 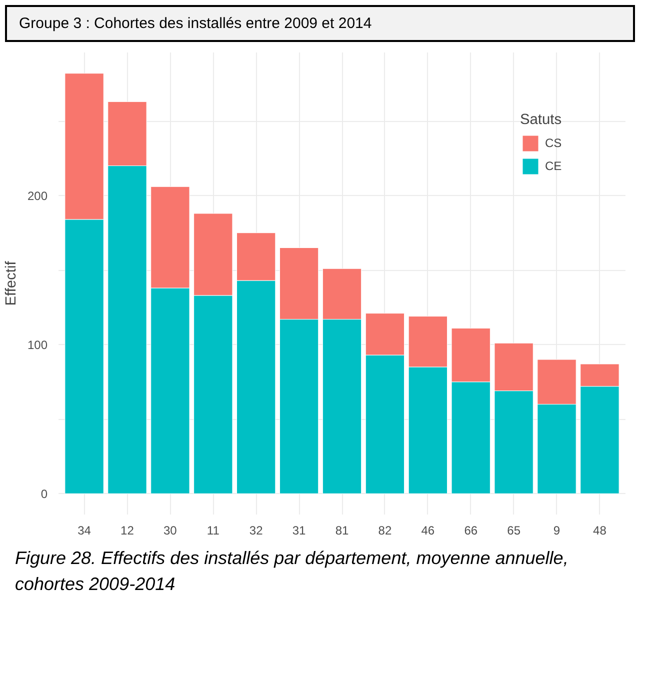 I want to click on y-axis-title: Effectif, so click(x=11, y=283).